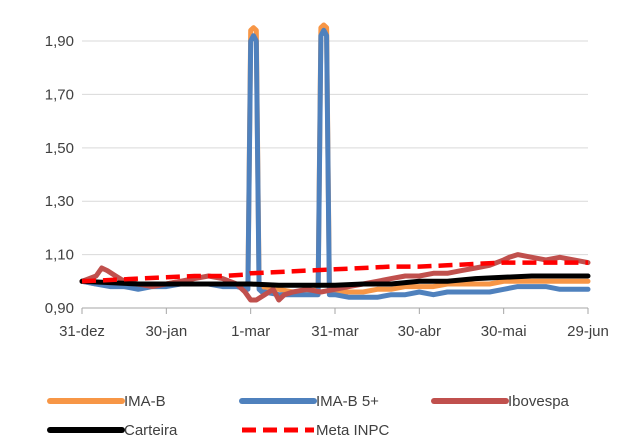 The image size is (630, 441). I want to click on series-line-carteira, so click(335, 280).